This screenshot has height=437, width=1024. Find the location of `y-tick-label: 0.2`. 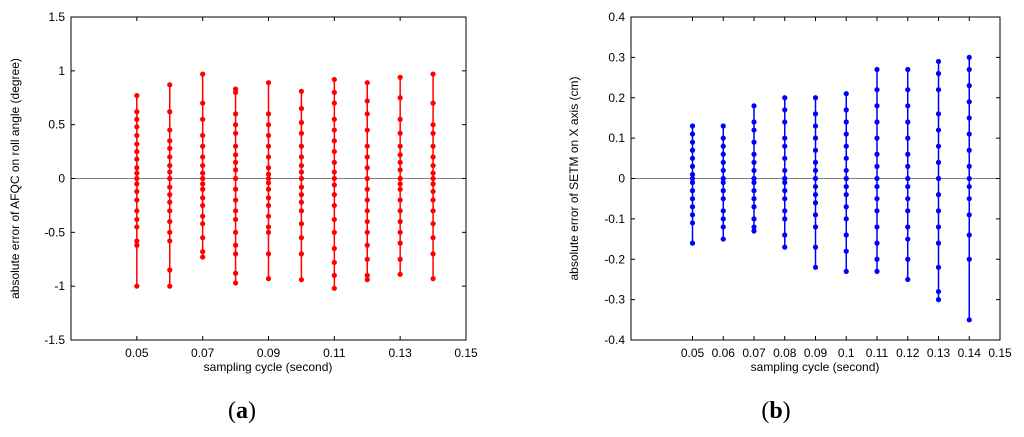

y-tick-label: 0.2 is located at coordinates (616, 98).